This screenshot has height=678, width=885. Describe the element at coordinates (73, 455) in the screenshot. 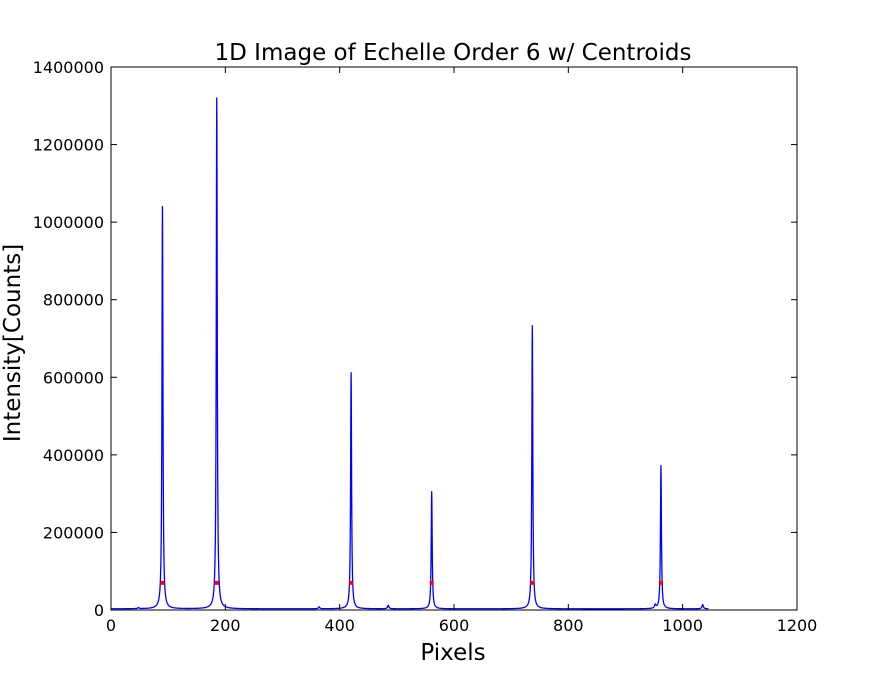

I see `y-tick-label: 400000` at that location.